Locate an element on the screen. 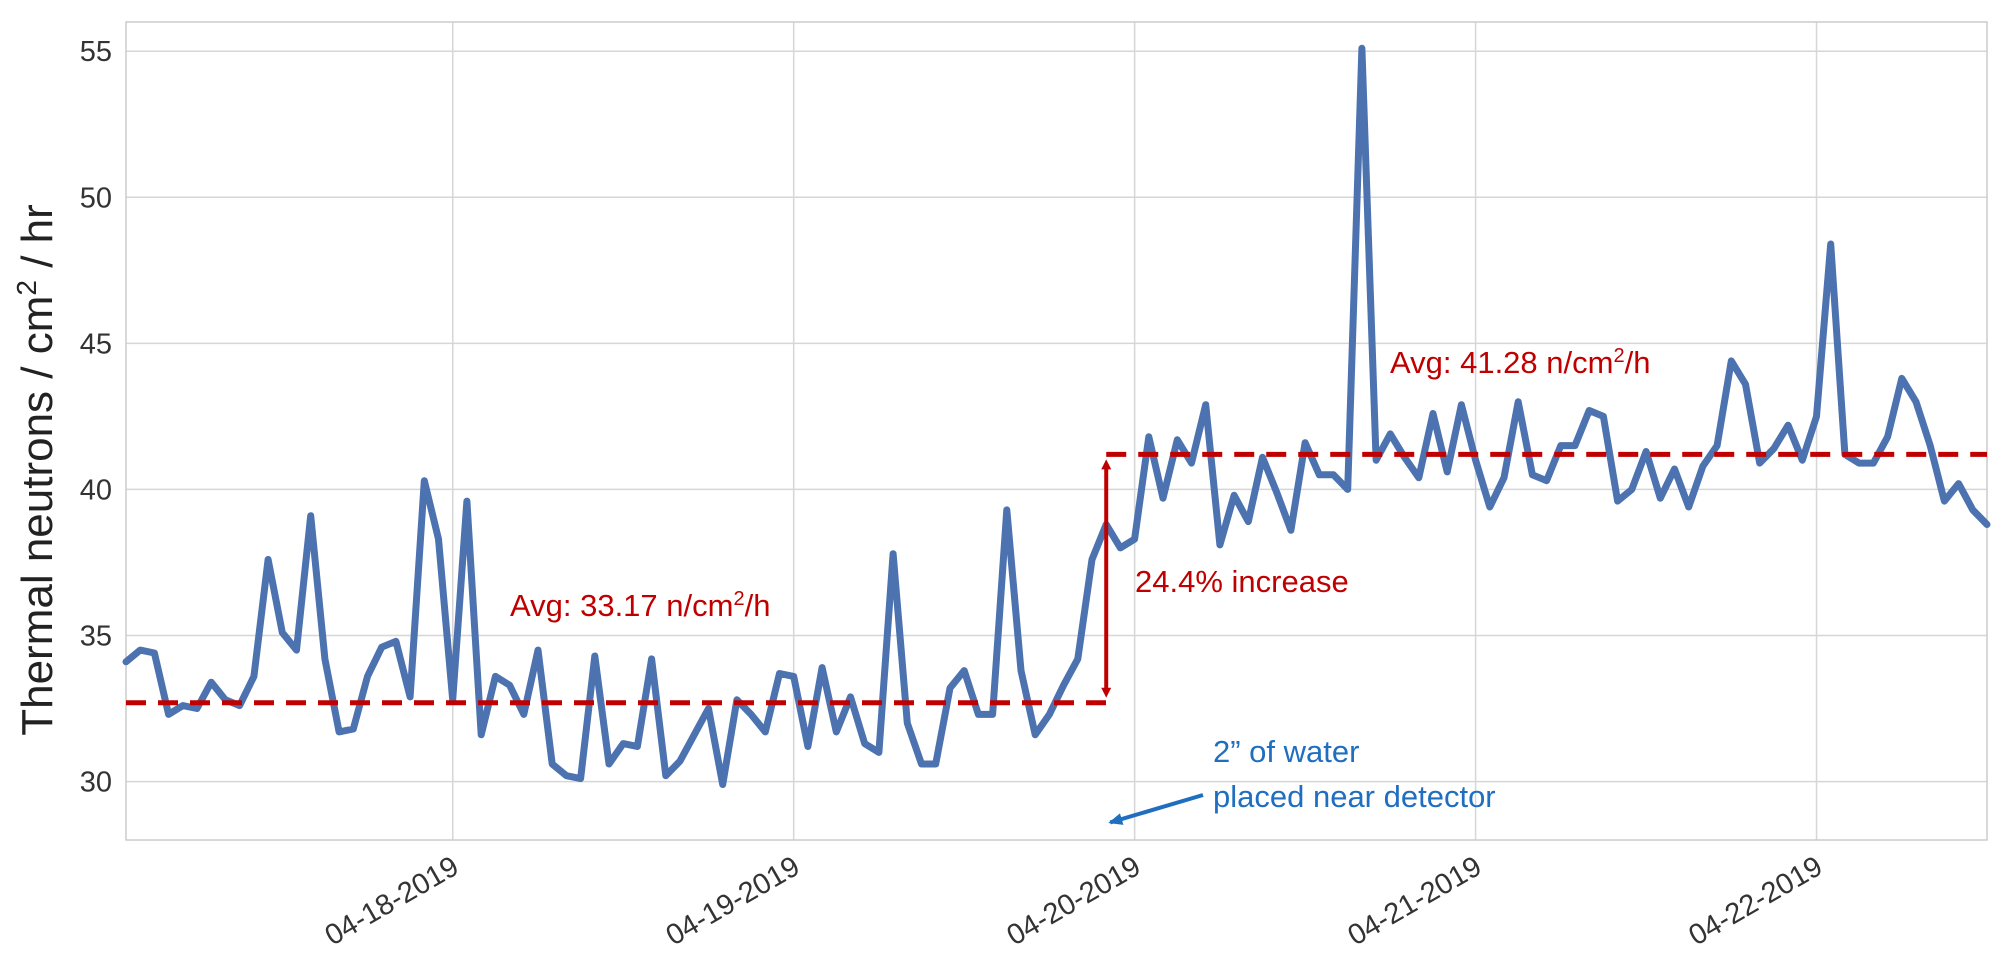 The image size is (1999, 974). y-tick-label: 50 is located at coordinates (96, 198).